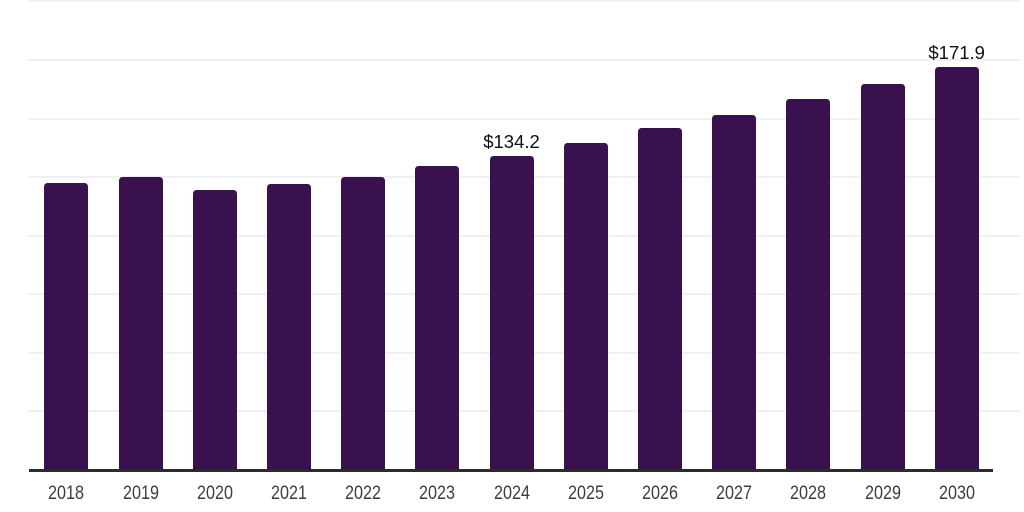 Image resolution: width=1024 pixels, height=512 pixels. What do you see at coordinates (808, 284) in the screenshot?
I see `bar-2028` at bounding box center [808, 284].